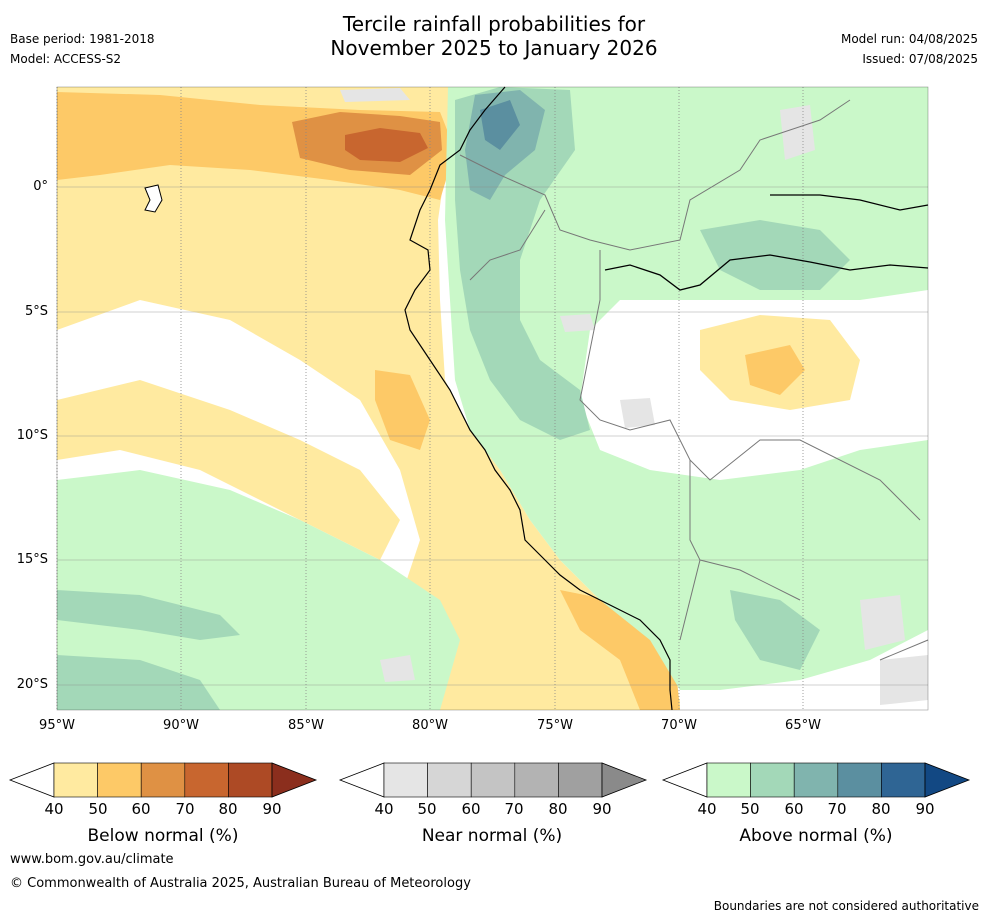 This screenshot has width=988, height=919. I want to click on cb1-tick-80: 80, so click(558, 809).